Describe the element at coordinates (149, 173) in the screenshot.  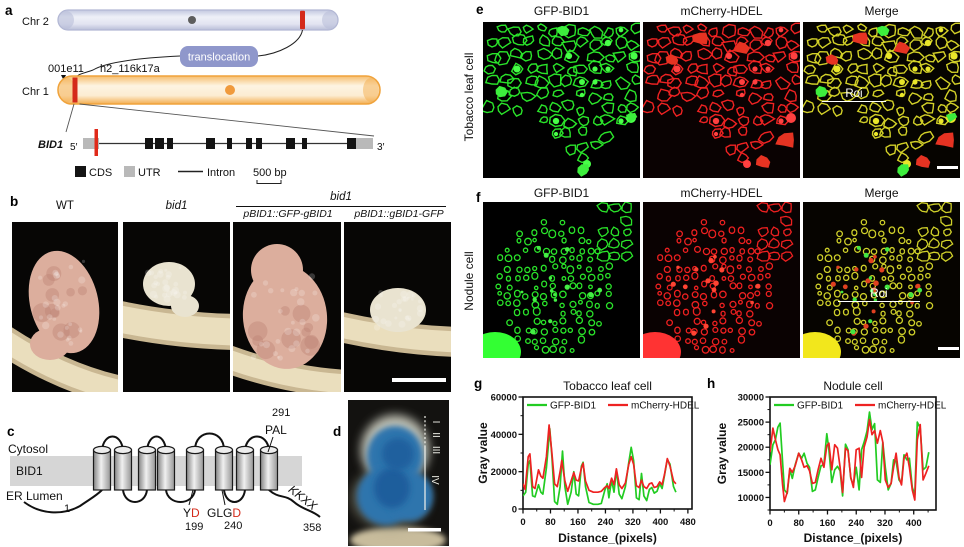
I see `utr-label: UTR` at that location.